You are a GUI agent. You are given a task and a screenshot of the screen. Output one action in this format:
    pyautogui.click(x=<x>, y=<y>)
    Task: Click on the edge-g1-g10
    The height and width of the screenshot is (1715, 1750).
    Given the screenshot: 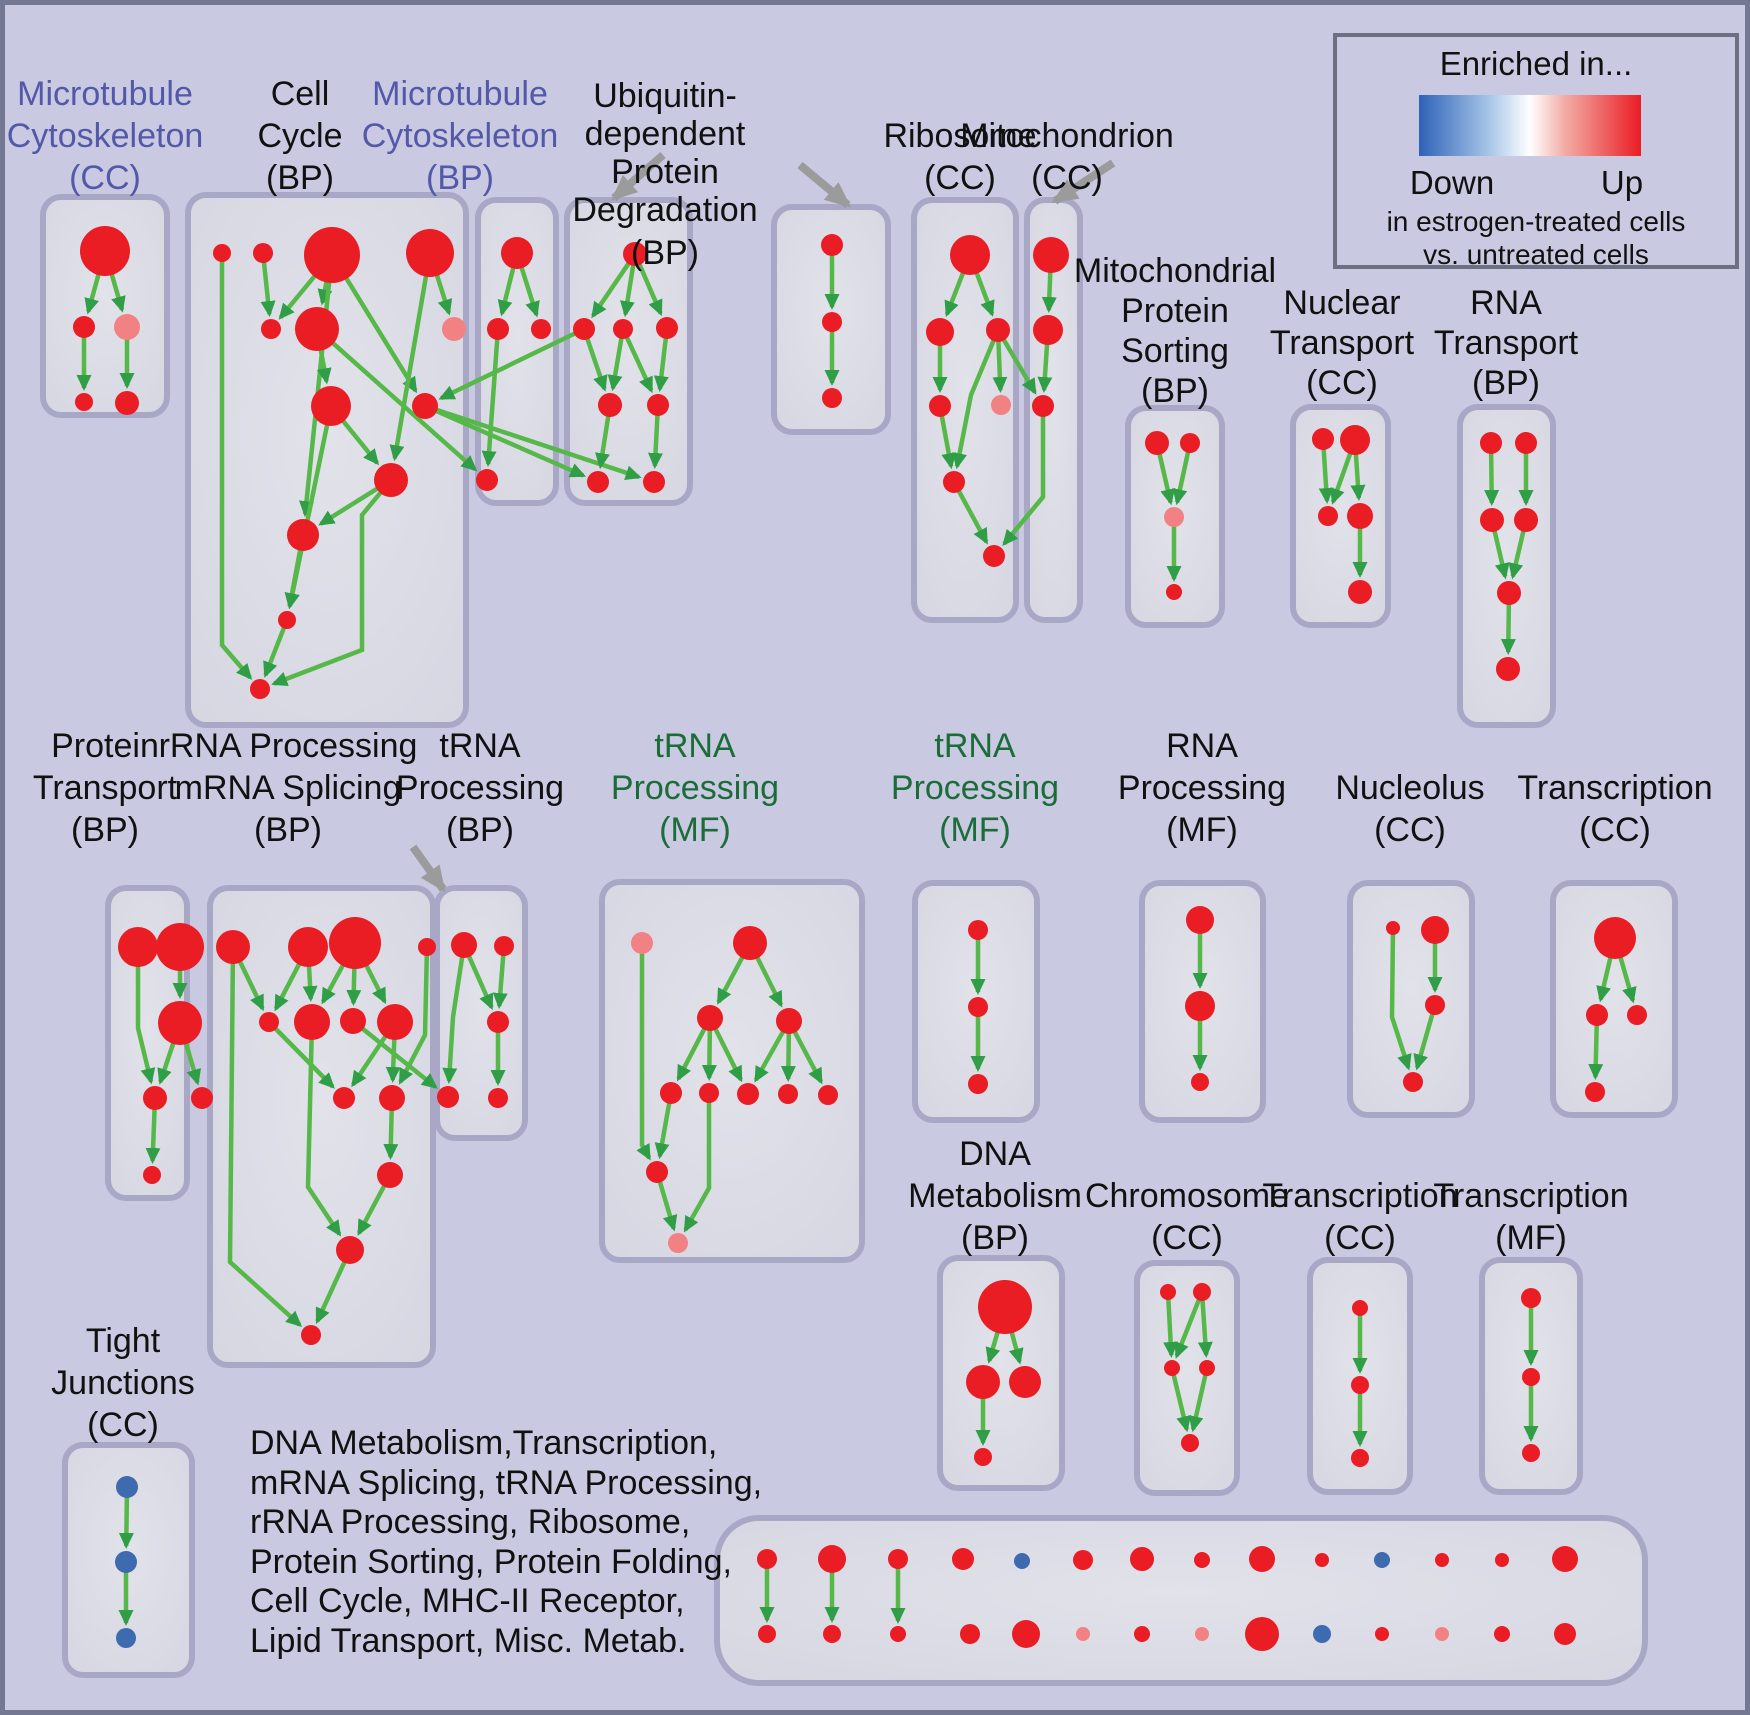 What is the action you would take?
    pyautogui.click(x=644, y=1055)
    